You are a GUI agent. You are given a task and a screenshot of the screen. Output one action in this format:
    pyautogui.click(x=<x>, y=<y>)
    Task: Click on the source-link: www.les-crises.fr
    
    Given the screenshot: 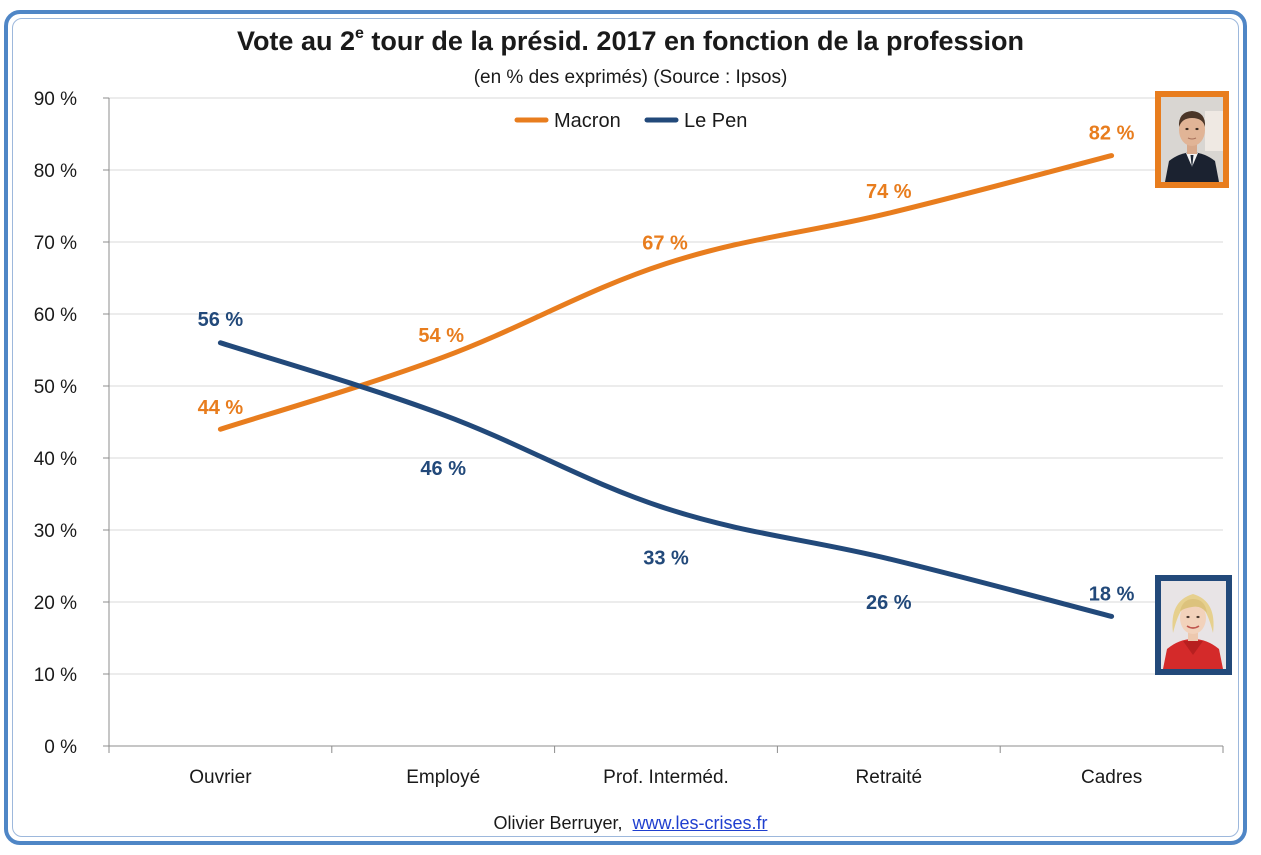 What is the action you would take?
    pyautogui.click(x=700, y=823)
    